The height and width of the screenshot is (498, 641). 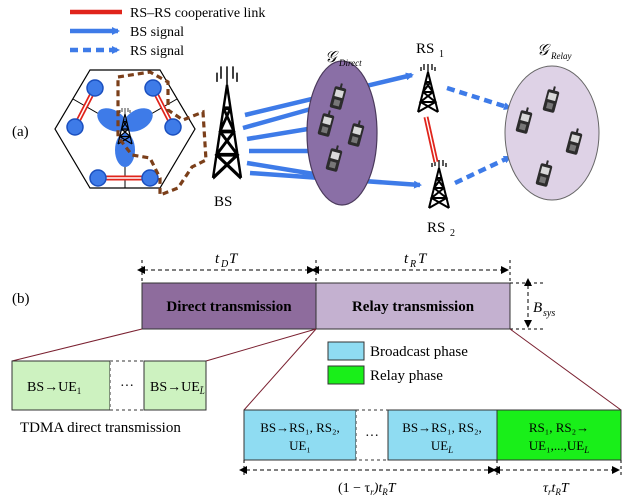 I want to click on rs2-subscript: 2, so click(x=452, y=233).